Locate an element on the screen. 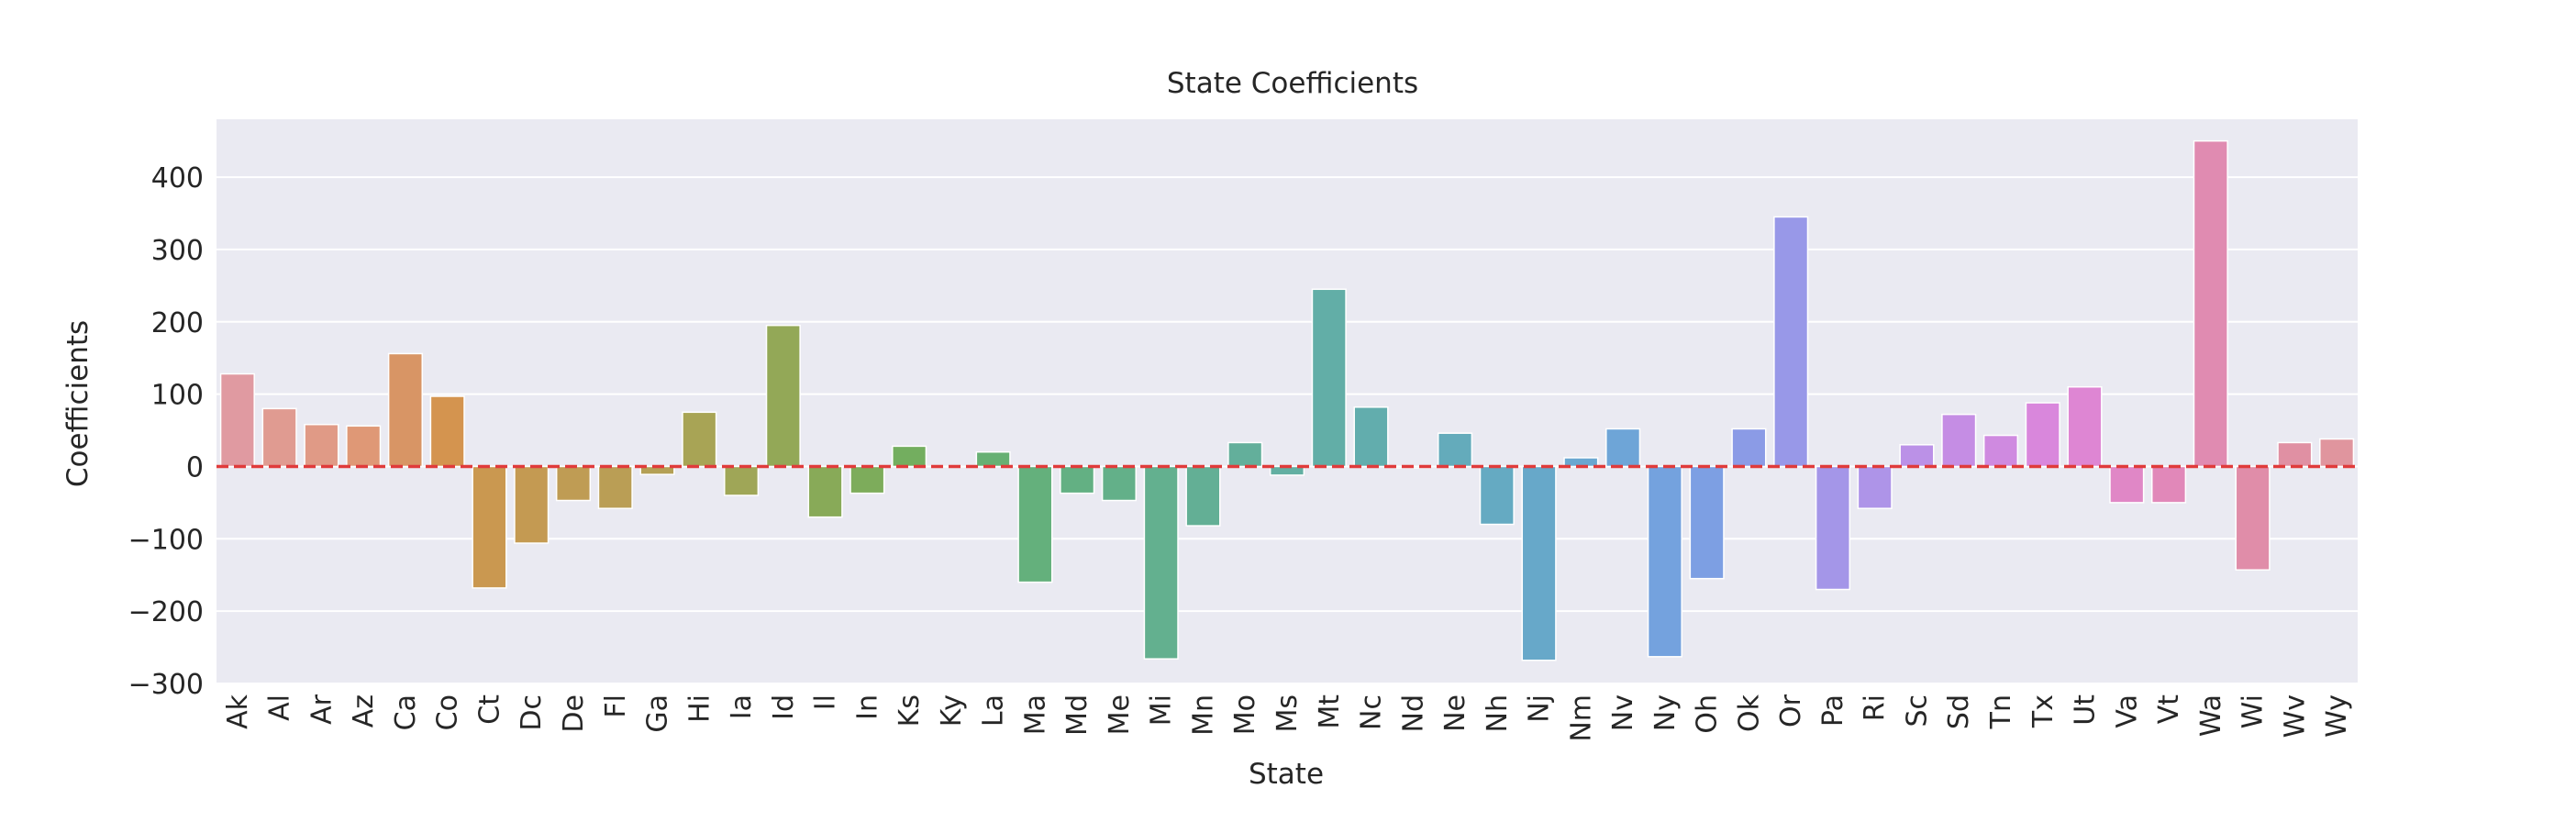  bar-id is located at coordinates (783, 396).